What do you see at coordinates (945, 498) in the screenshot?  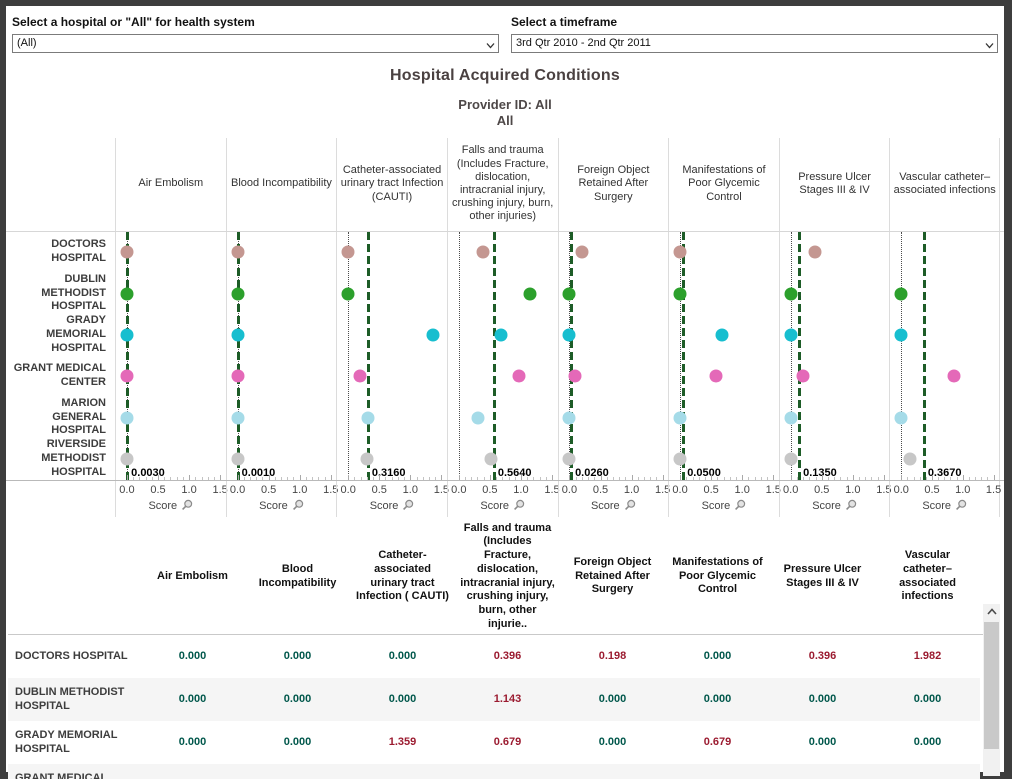 I see `score-axis: 0.0 0.5 1.0 1.5 Score` at bounding box center [945, 498].